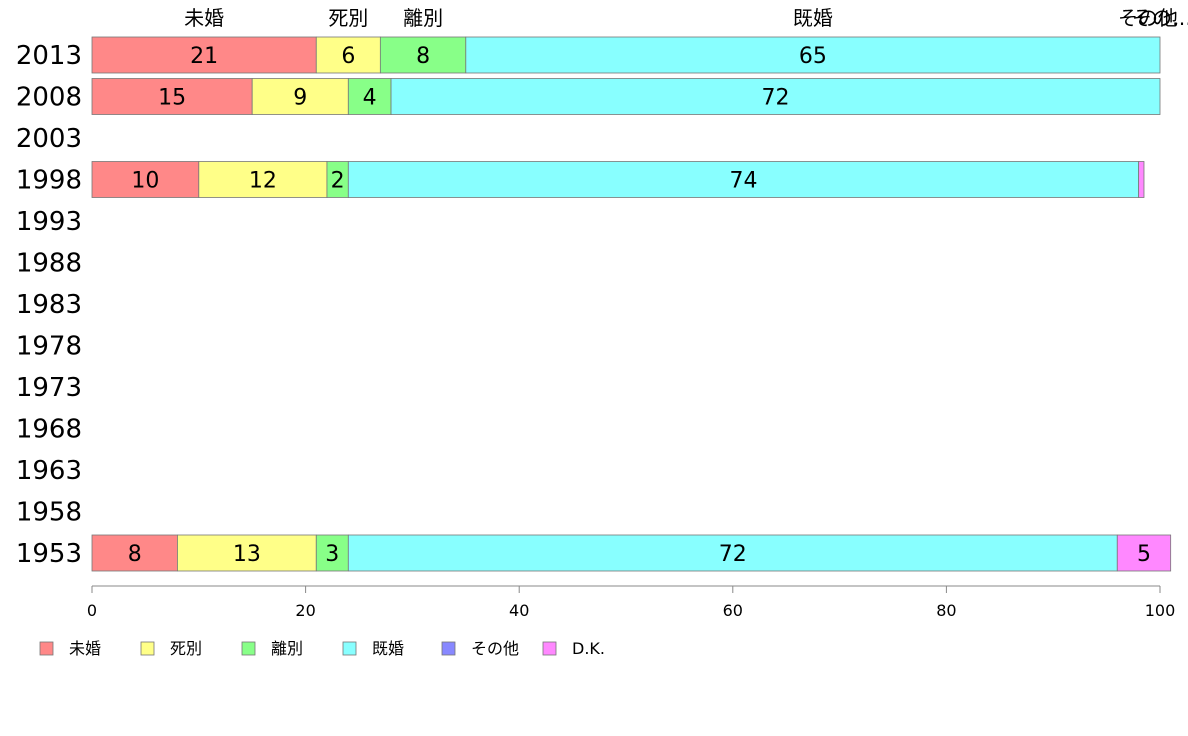 The width and height of the screenshot is (1188, 736). Describe the element at coordinates (946, 610) in the screenshot. I see `x-tick-label-80: 80` at that location.